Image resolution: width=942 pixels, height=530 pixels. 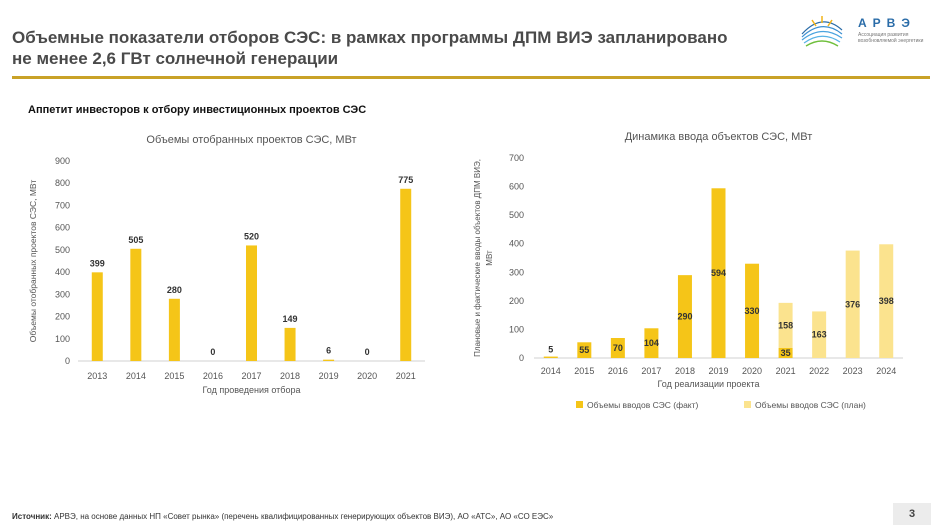 I want to click on page-title-line2: не менее 2,6 ГВт солнечной генерации, so click(x=175, y=58).